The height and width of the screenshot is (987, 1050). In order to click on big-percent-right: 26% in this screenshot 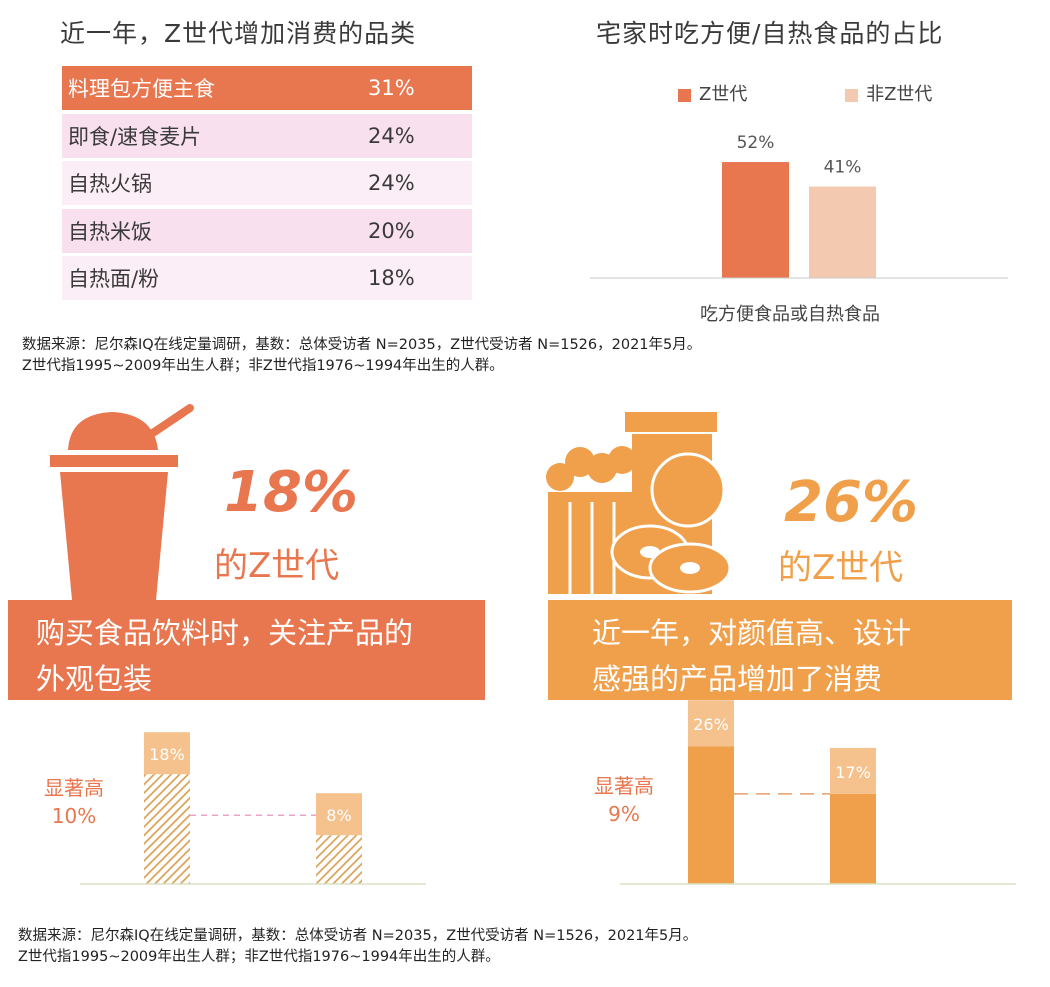, I will do `click(851, 502)`.